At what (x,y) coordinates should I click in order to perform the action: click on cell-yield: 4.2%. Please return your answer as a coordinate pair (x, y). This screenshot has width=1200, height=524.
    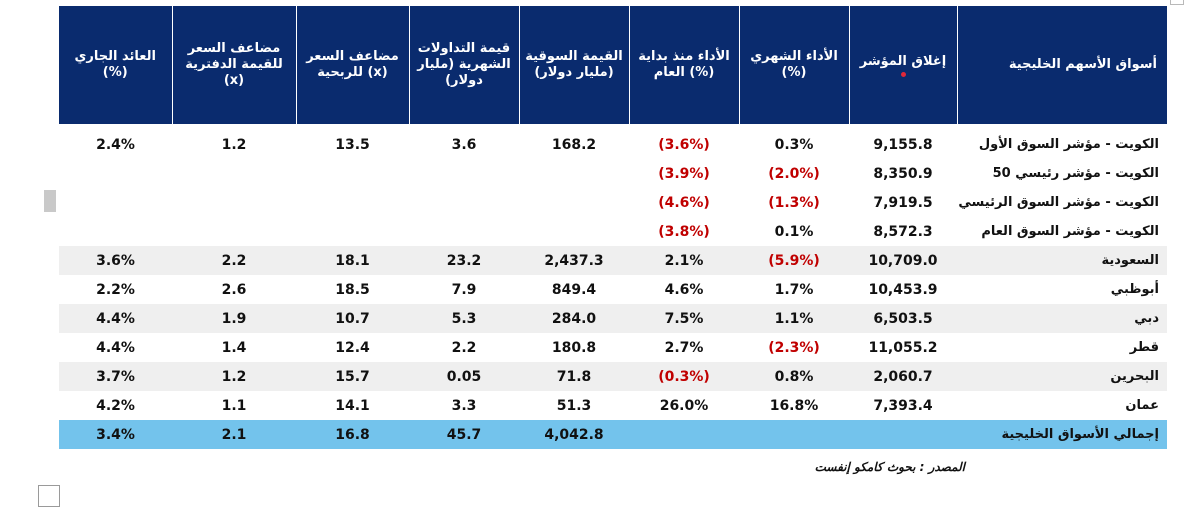
    Looking at the image, I should click on (115, 405).